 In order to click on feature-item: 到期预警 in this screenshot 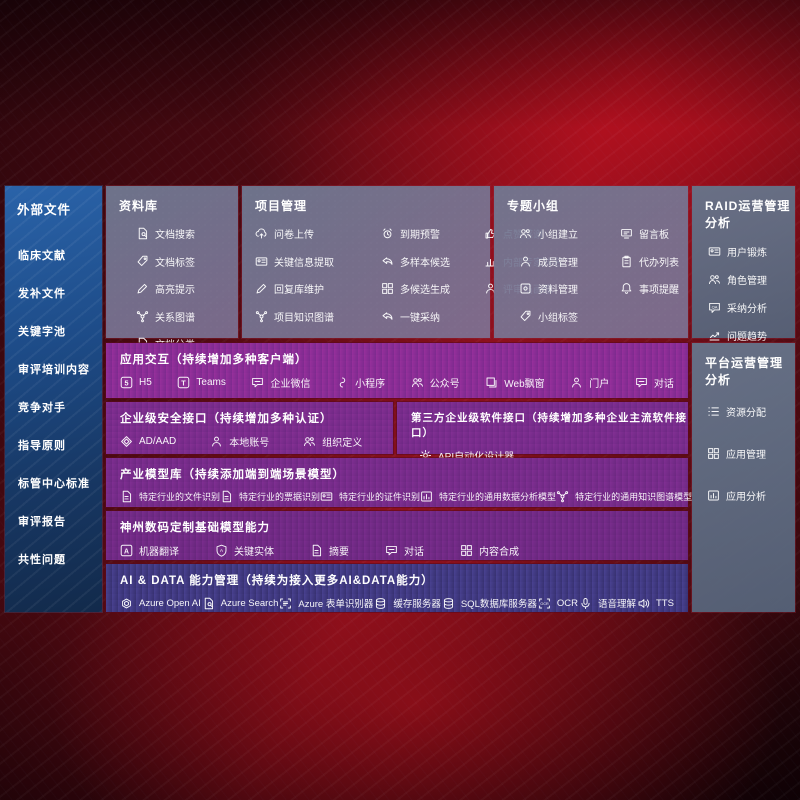, I will do `click(432, 233)`.